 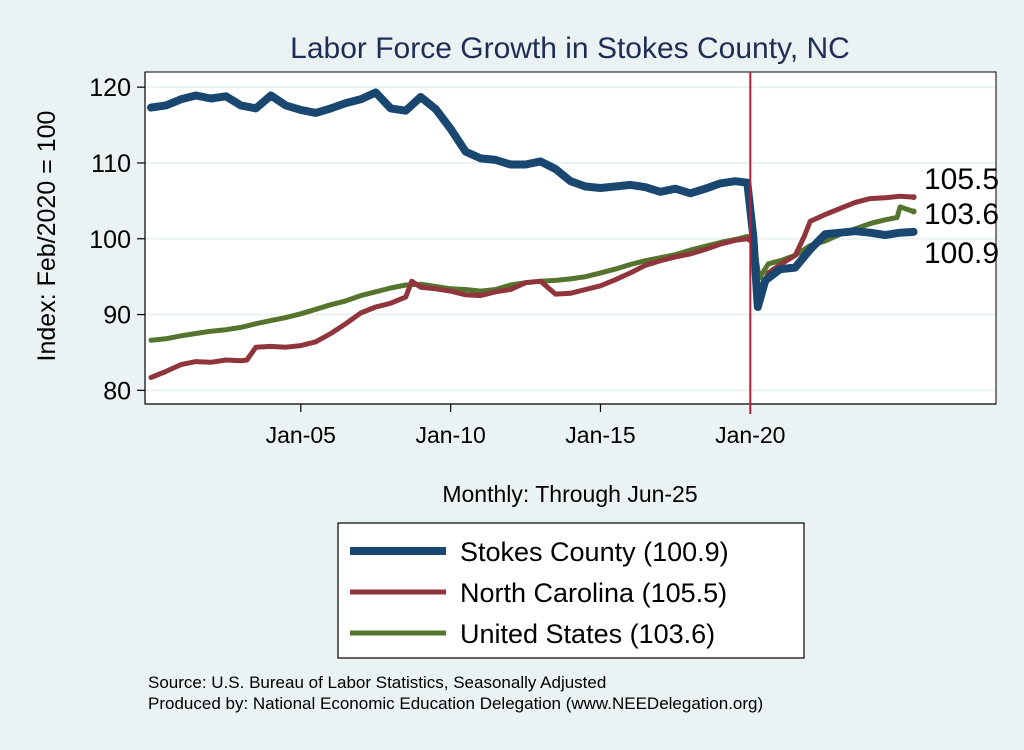 I want to click on y-tick-label: 110, so click(x=111, y=164).